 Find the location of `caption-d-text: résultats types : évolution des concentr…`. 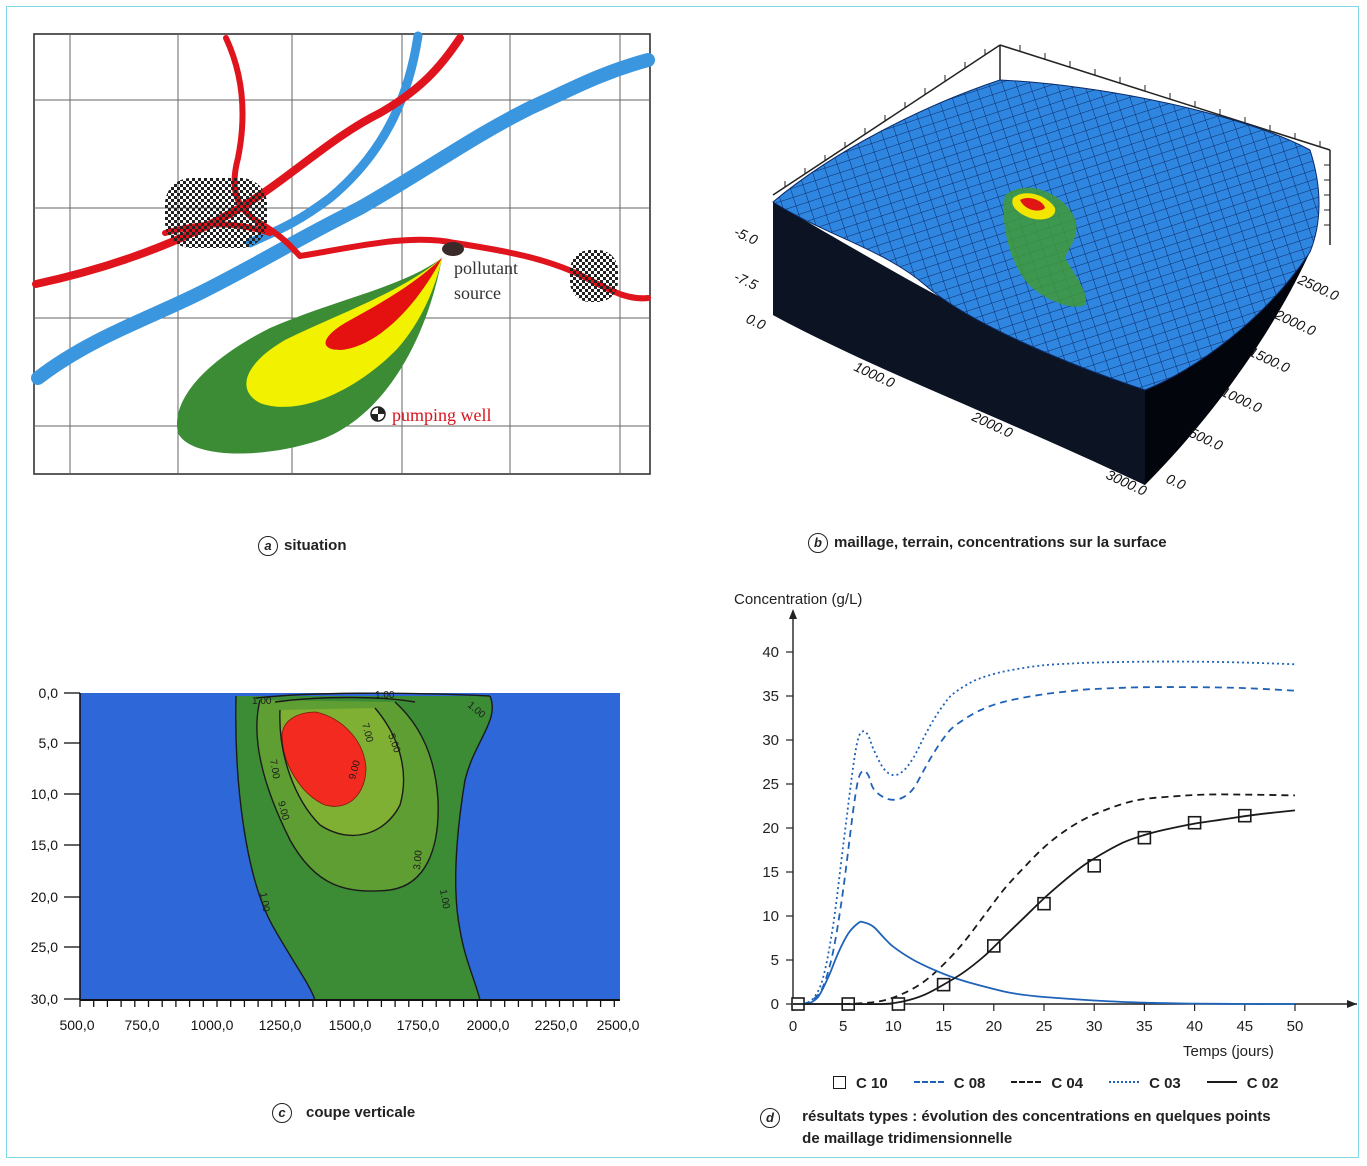

caption-d-text: résultats types : évolution des concentr… is located at coordinates (1036, 1128).